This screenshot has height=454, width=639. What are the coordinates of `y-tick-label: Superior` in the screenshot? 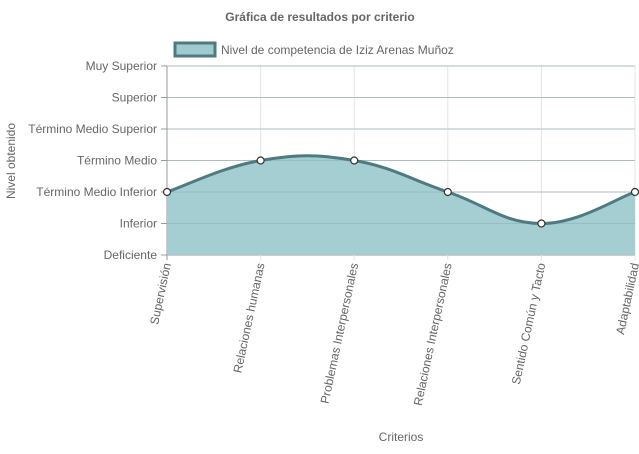 It's located at (134, 98).